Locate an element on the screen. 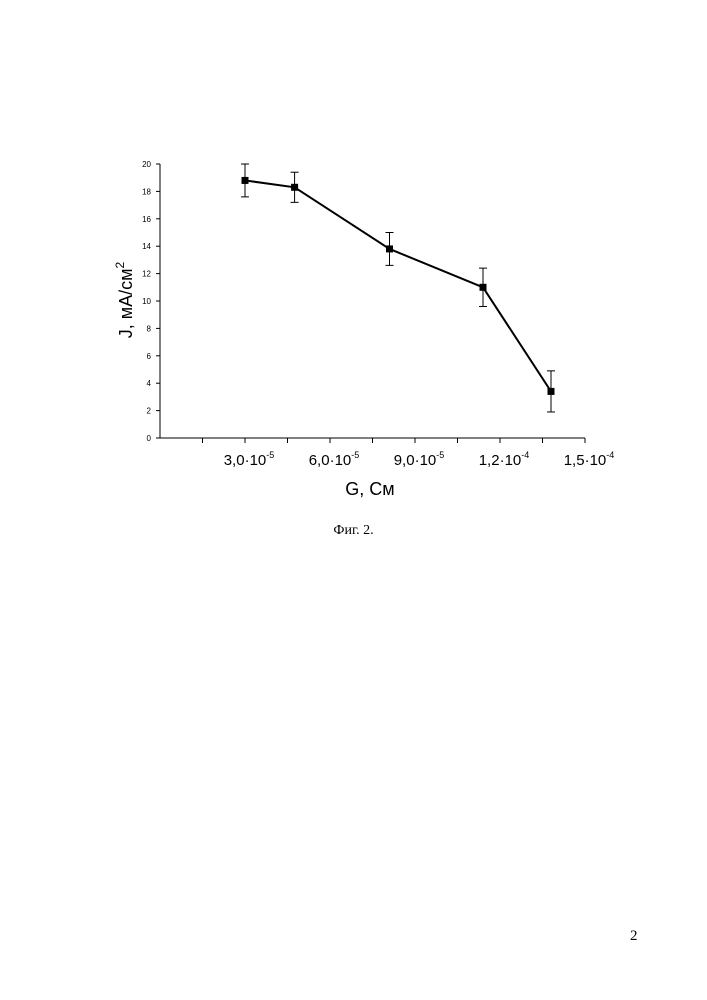  x-tick-mantissa: 3,0·10 is located at coordinates (245, 460).